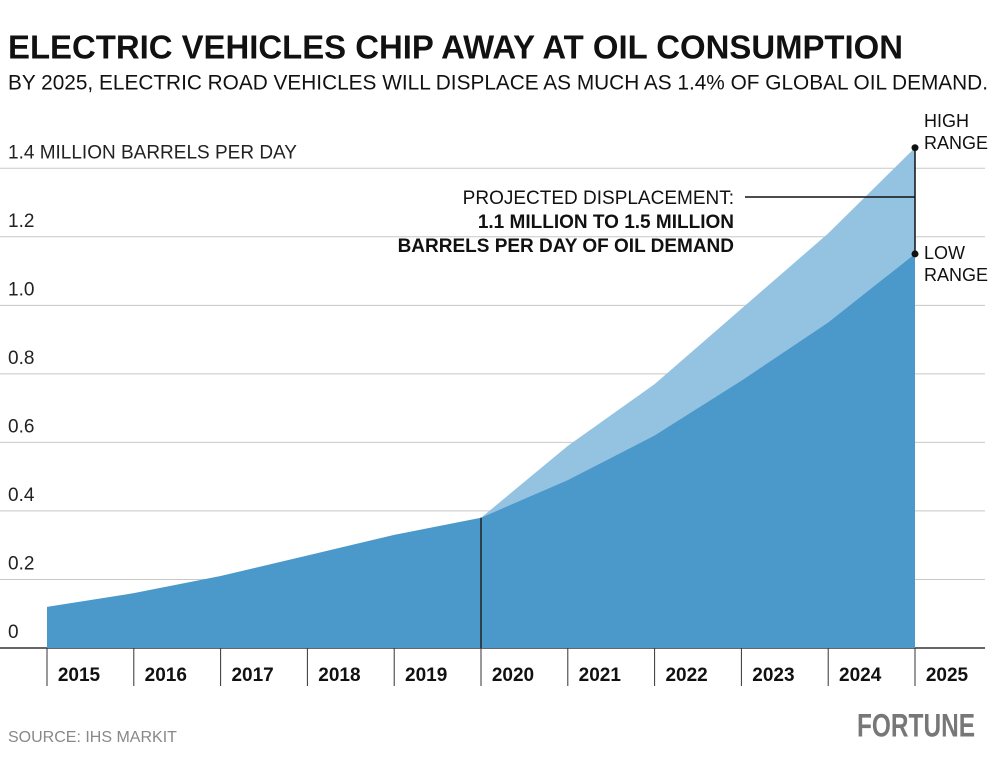 The image size is (1001, 763). I want to click on series-label-box: HIGH RANGE, so click(956, 131).